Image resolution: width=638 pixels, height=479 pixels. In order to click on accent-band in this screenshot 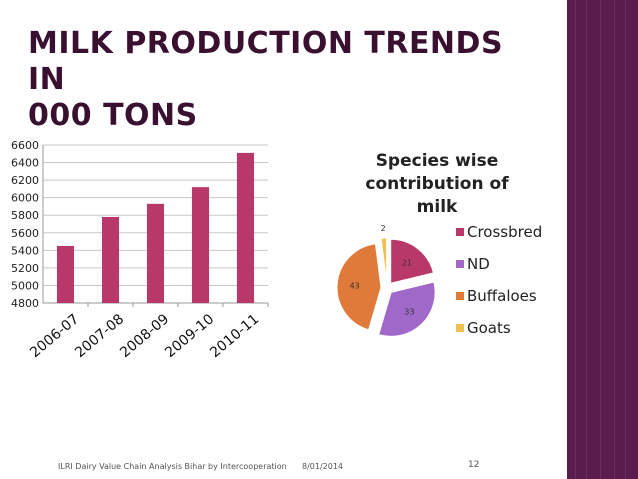, I will do `click(602, 239)`.